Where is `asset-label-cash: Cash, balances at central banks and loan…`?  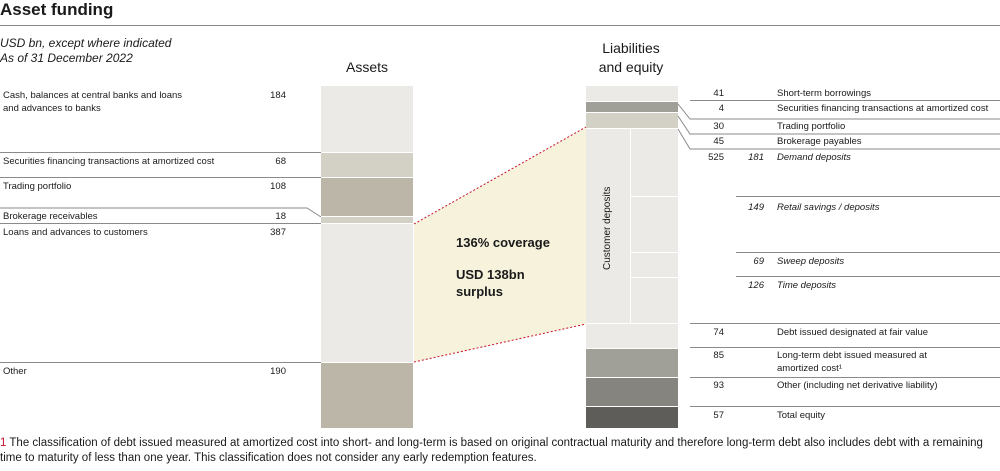
asset-label-cash: Cash, balances at central banks and loan… is located at coordinates (93, 102).